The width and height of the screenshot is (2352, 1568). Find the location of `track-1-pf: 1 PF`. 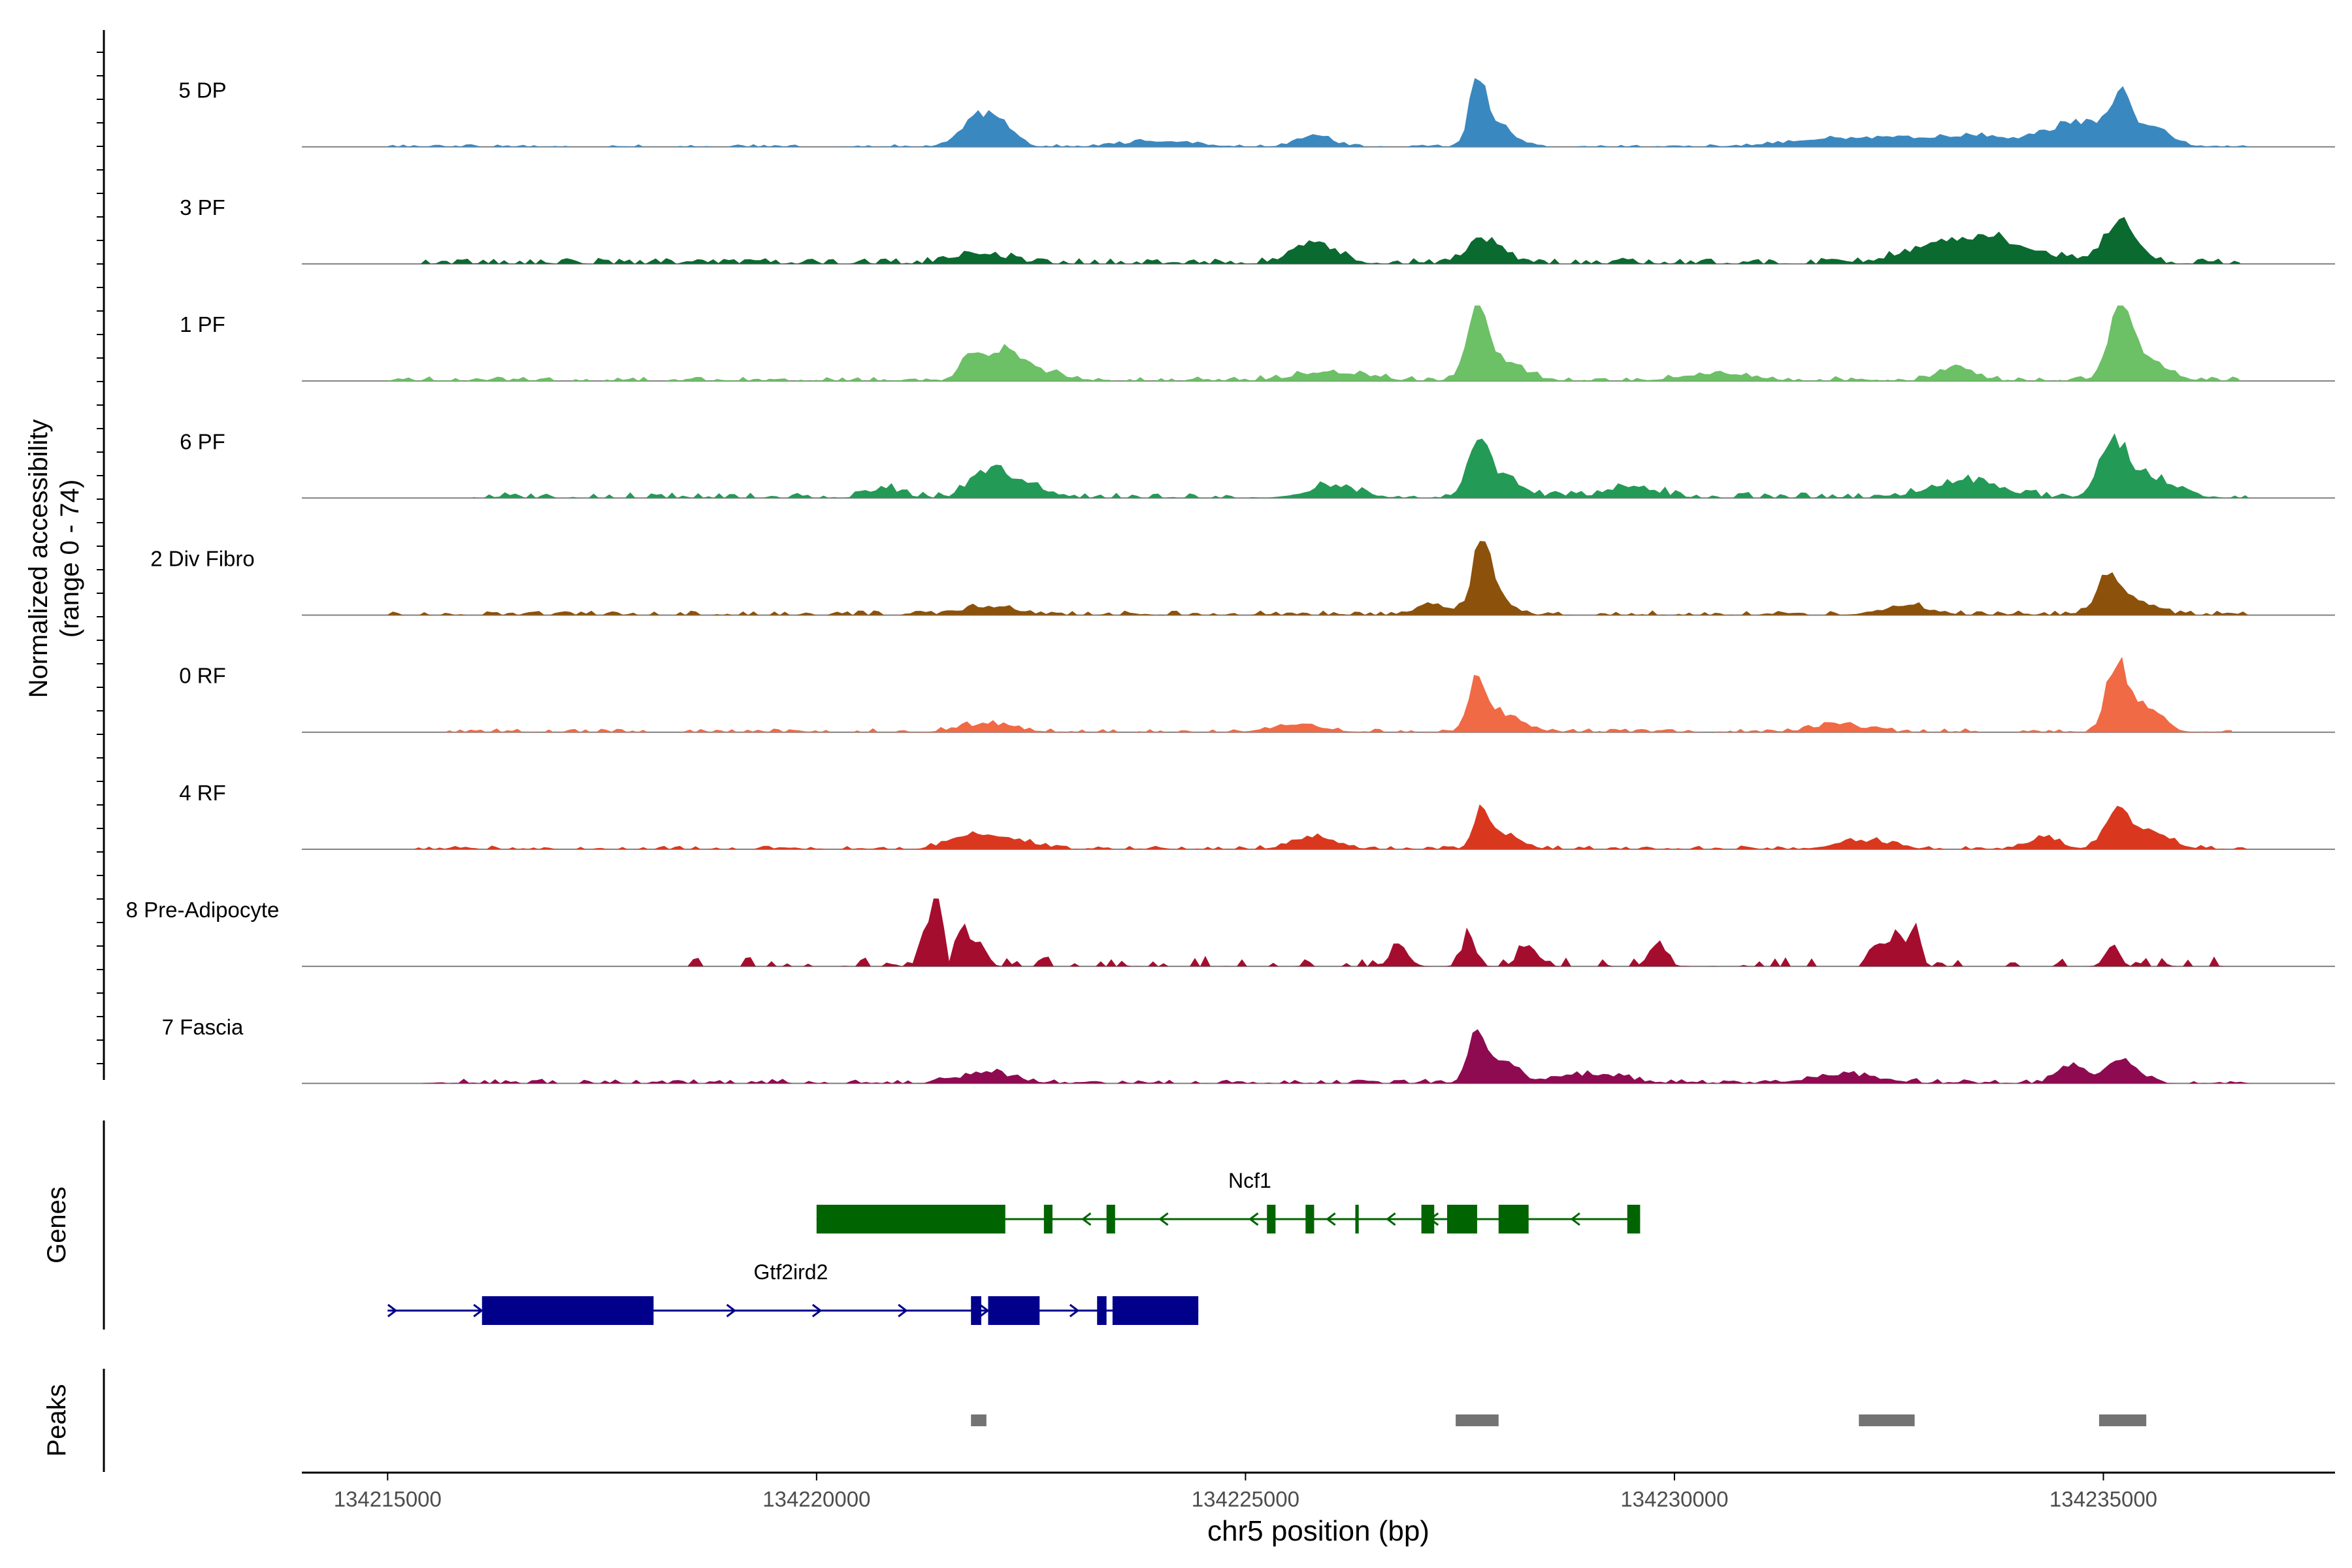

track-1-pf: 1 PF is located at coordinates (1257, 343).